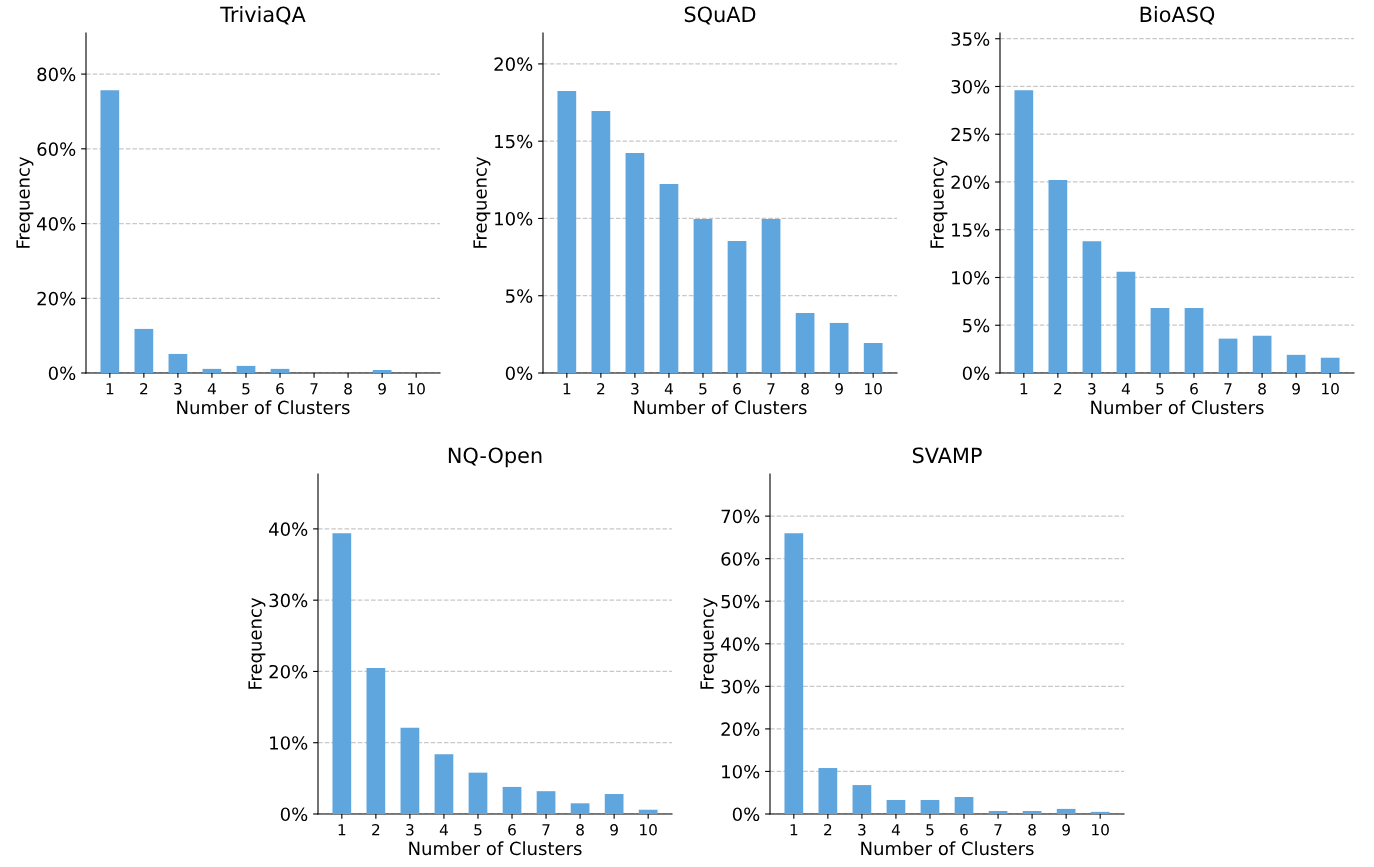  What do you see at coordinates (1177, 15) in the screenshot?
I see `chart-title: BioASQ` at bounding box center [1177, 15].